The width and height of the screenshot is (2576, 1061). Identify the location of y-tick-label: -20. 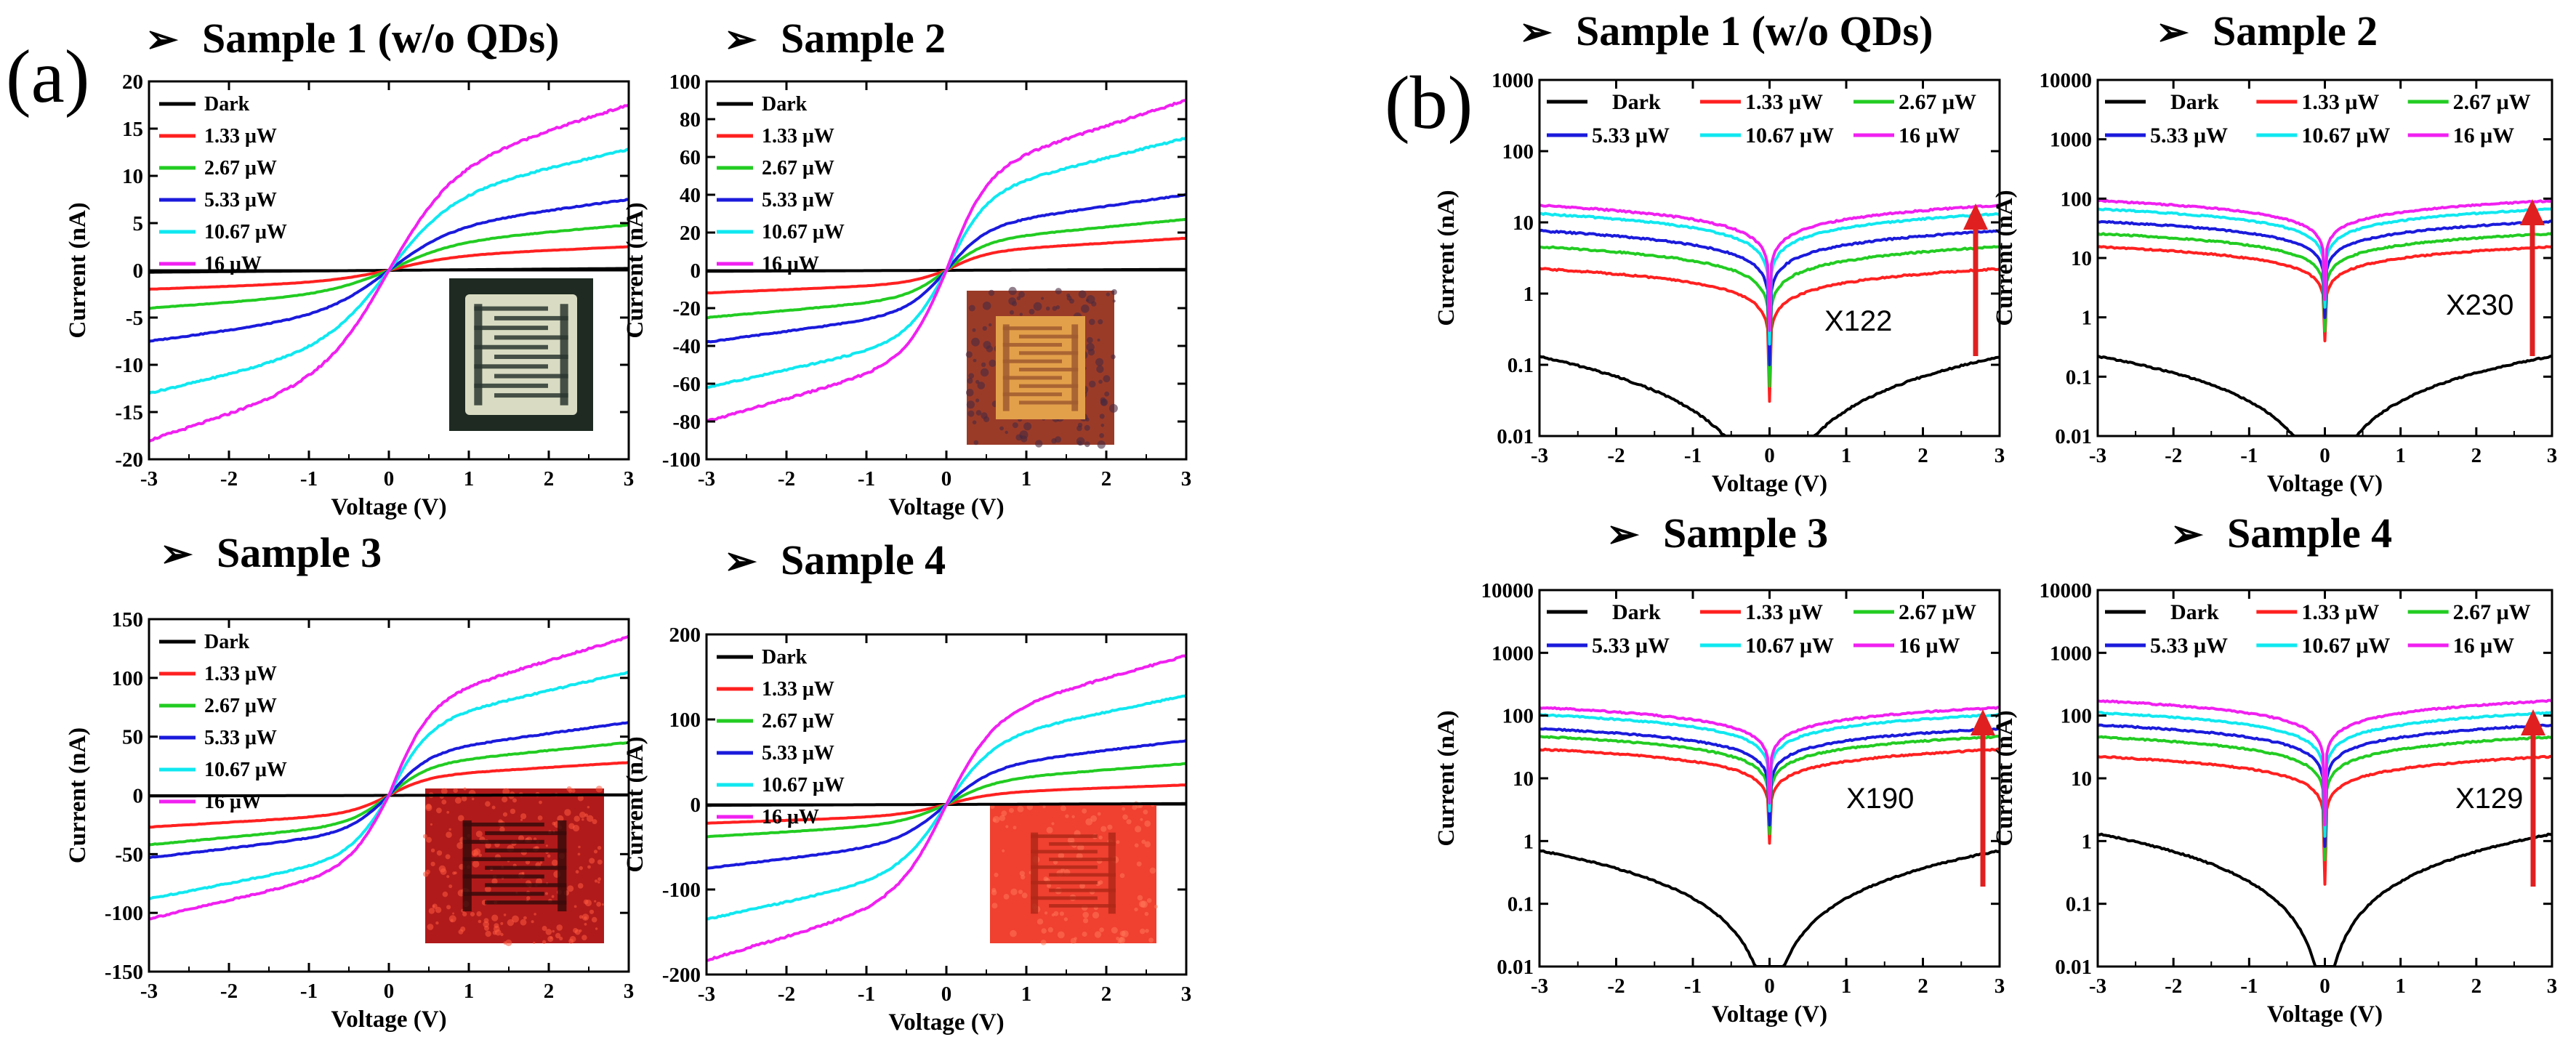
(129, 460).